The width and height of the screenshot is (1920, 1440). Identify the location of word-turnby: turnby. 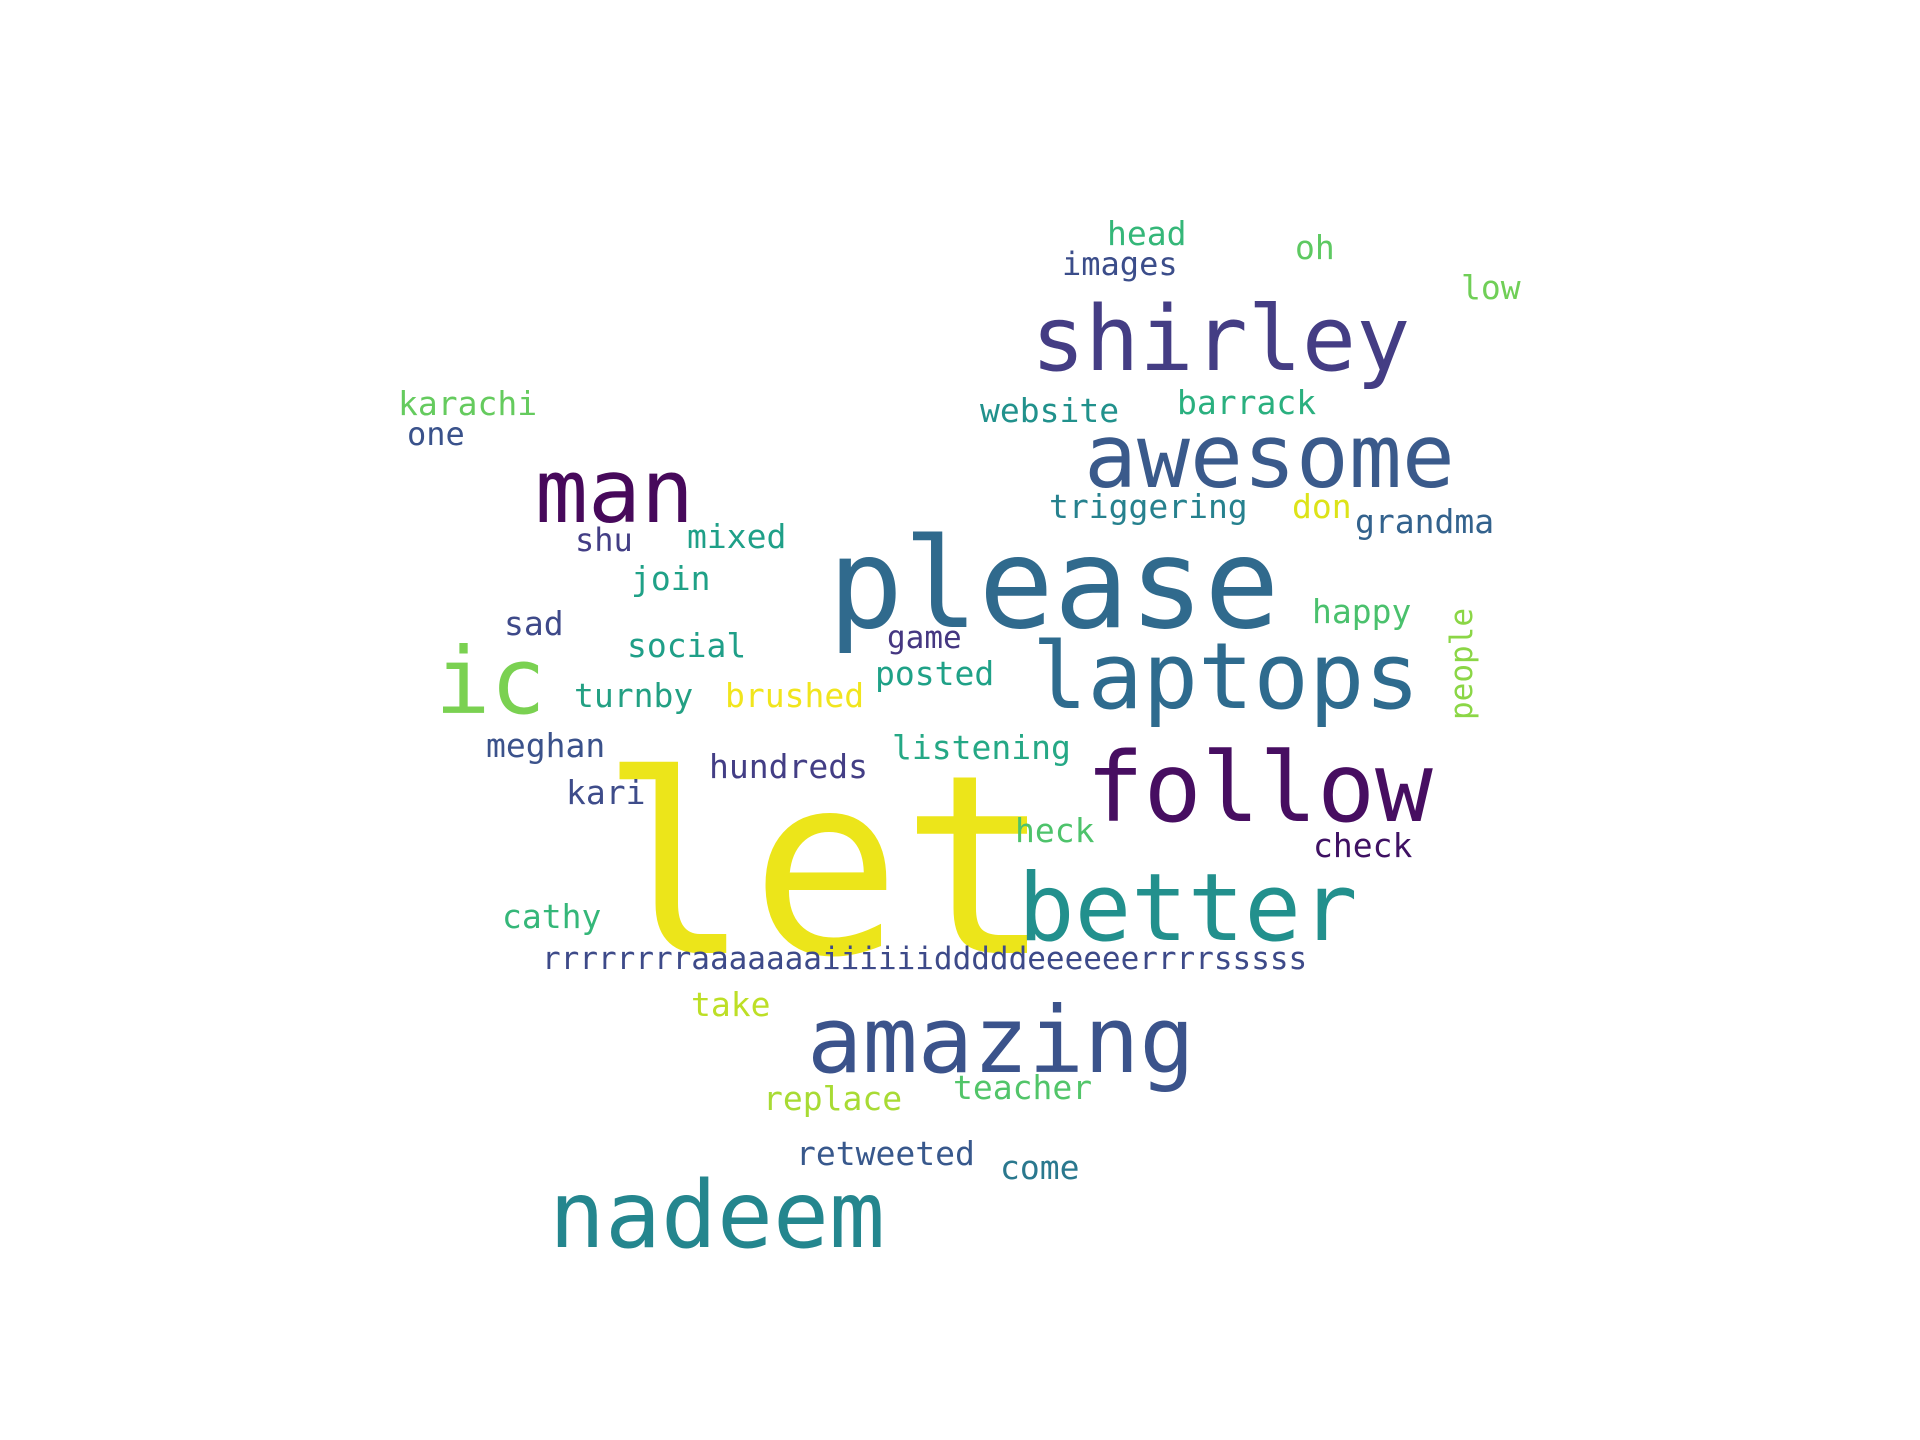
(634, 695).